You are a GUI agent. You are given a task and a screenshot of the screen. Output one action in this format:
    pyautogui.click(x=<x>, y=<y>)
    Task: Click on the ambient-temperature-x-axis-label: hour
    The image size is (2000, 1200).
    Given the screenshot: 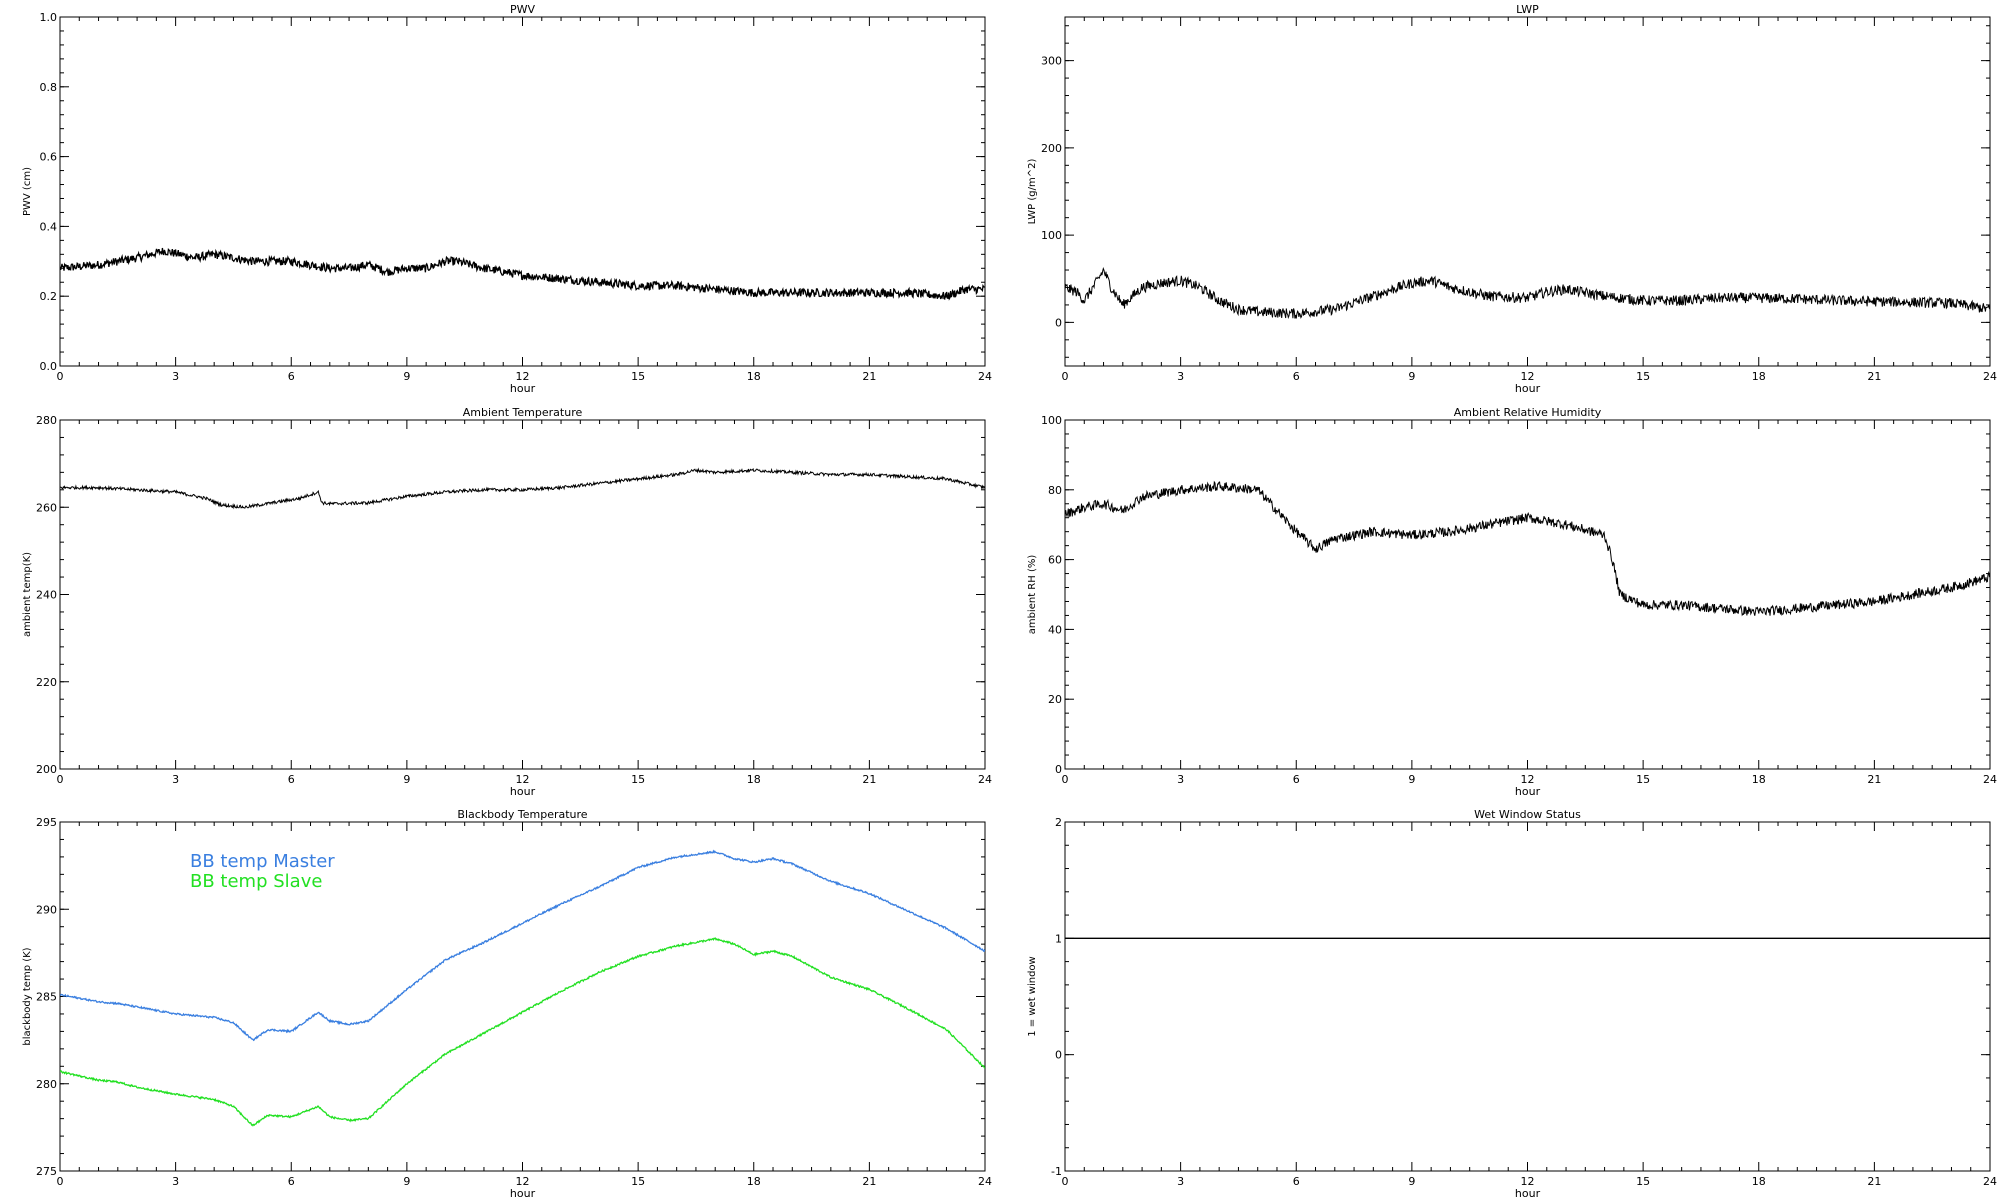 What is the action you would take?
    pyautogui.click(x=523, y=791)
    